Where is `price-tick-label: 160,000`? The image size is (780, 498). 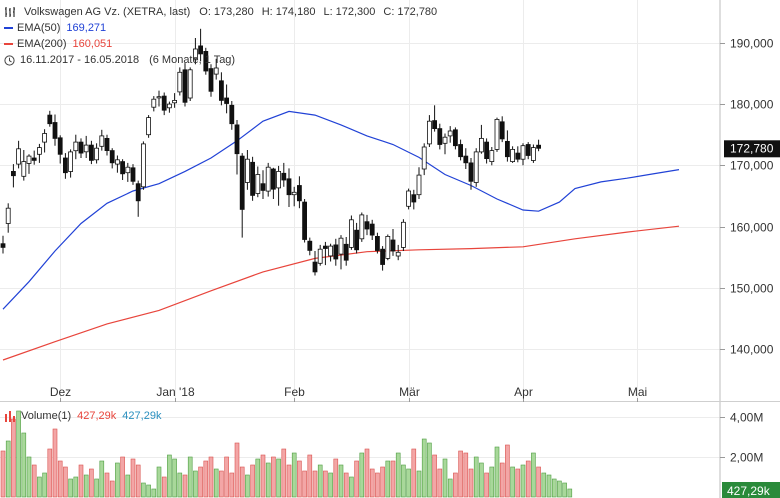
price-tick-label: 160,000 is located at coordinates (752, 228).